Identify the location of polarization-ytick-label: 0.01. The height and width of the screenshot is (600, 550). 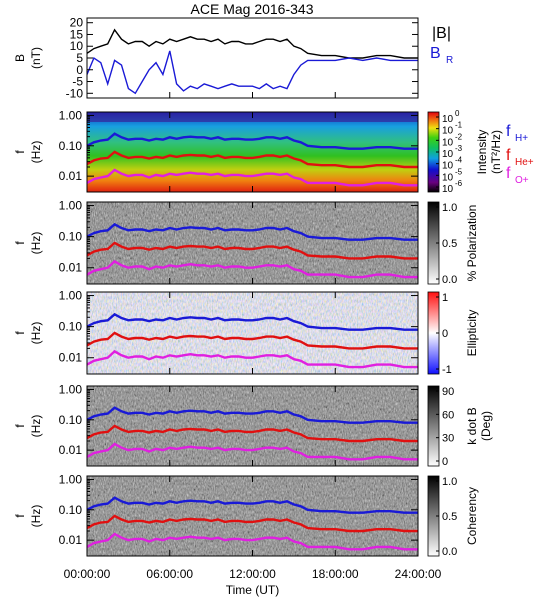
(71, 268).